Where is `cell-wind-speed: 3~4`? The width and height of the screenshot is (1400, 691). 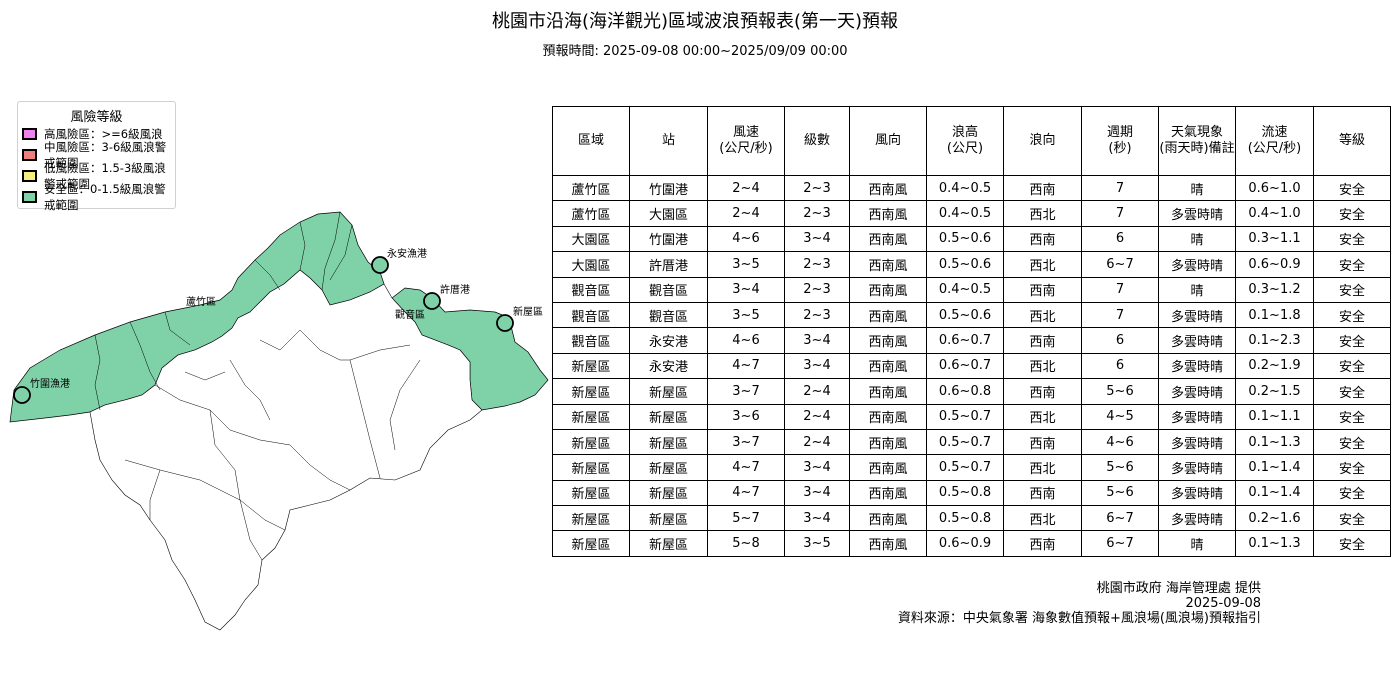
cell-wind-speed: 3~4 is located at coordinates (746, 289).